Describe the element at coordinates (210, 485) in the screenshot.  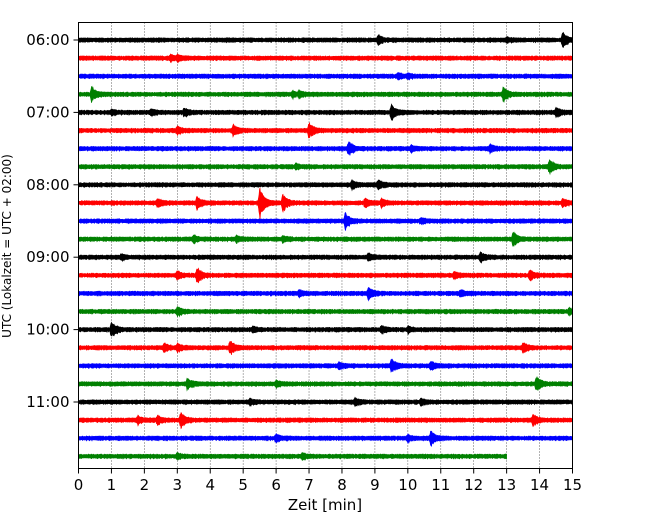
I see `x-tick-label: 4` at that location.